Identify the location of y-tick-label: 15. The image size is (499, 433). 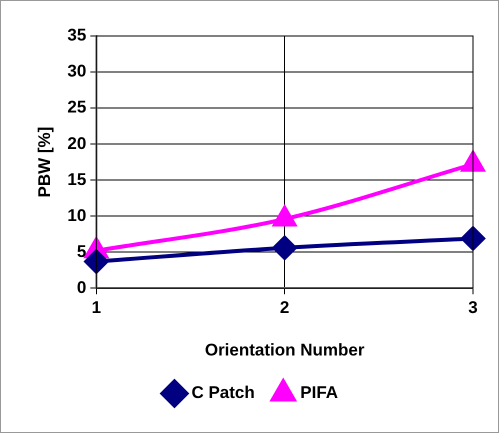
(76, 179).